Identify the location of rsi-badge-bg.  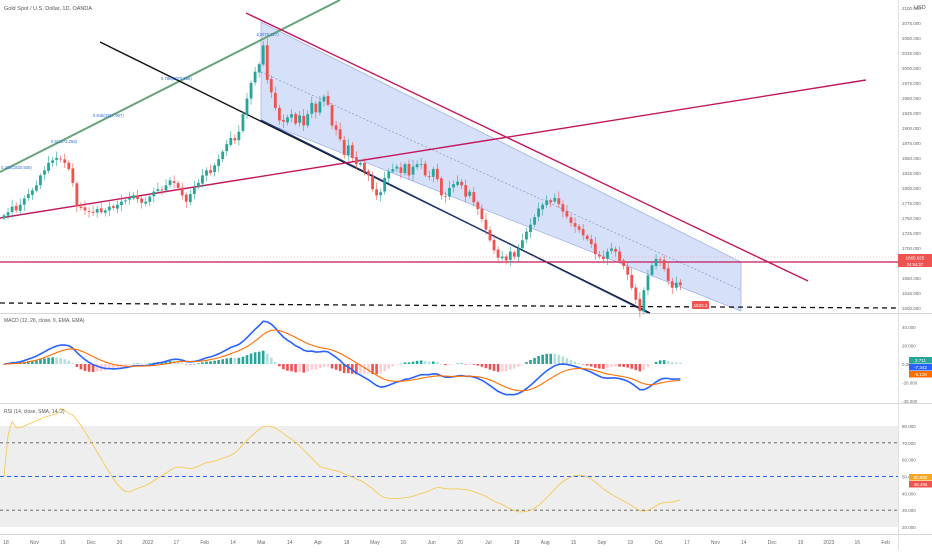
(920, 484).